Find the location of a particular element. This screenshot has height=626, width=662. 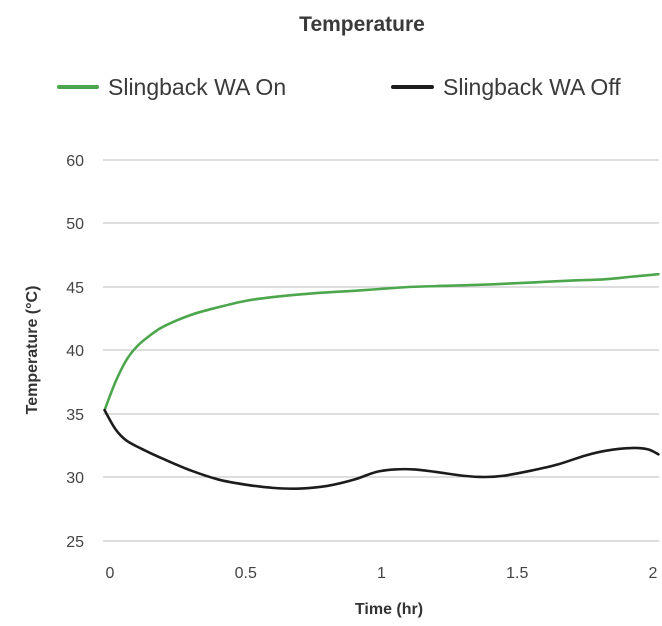

y-axis-label: Temperature (°C) is located at coordinates (32, 350).